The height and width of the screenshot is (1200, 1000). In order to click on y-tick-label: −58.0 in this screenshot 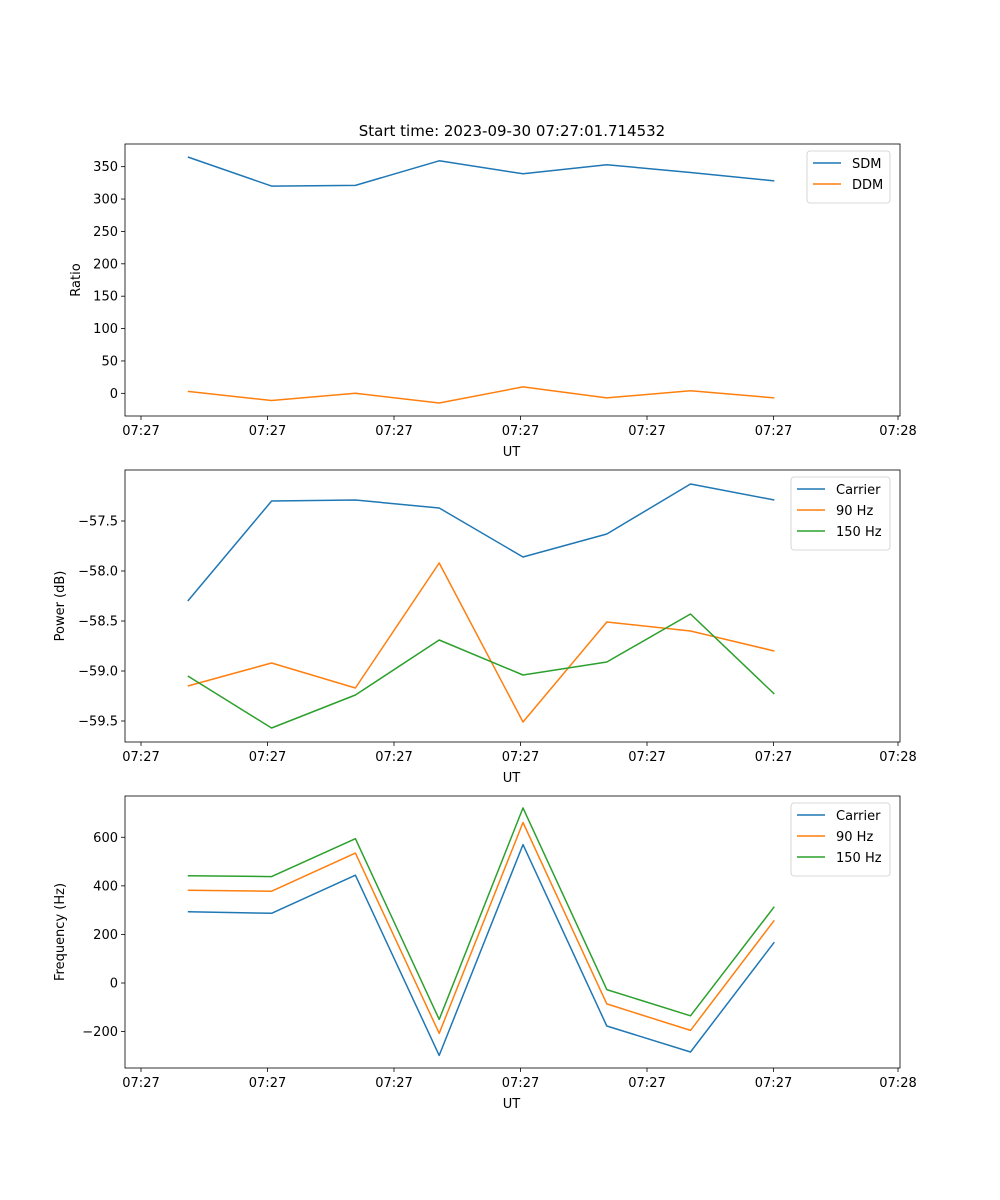, I will do `click(98, 572)`.